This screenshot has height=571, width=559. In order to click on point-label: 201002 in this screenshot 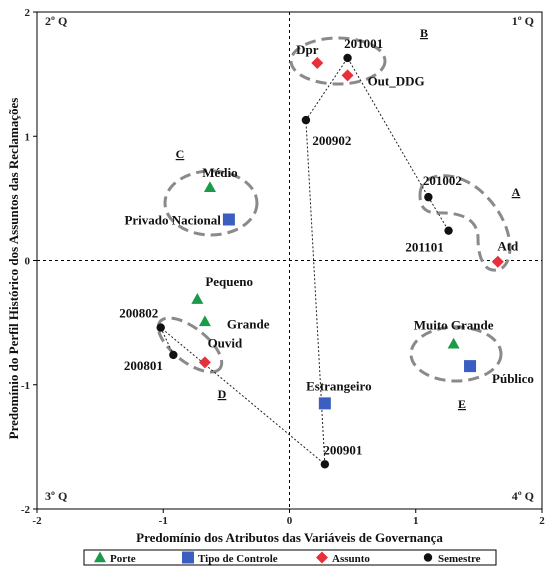, I will do `click(442, 180)`.